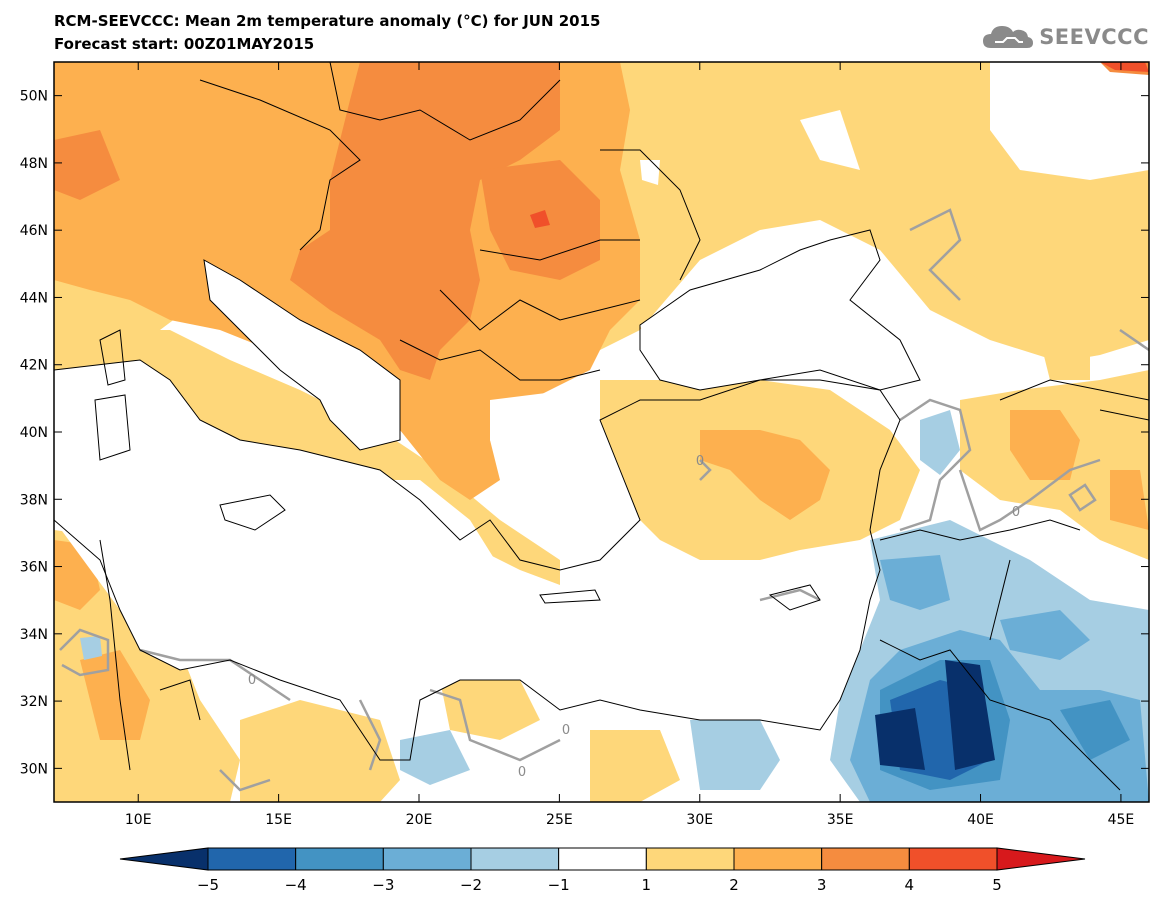 The width and height of the screenshot is (1165, 907). I want to click on lat-tick-label: 42N, so click(34, 366).